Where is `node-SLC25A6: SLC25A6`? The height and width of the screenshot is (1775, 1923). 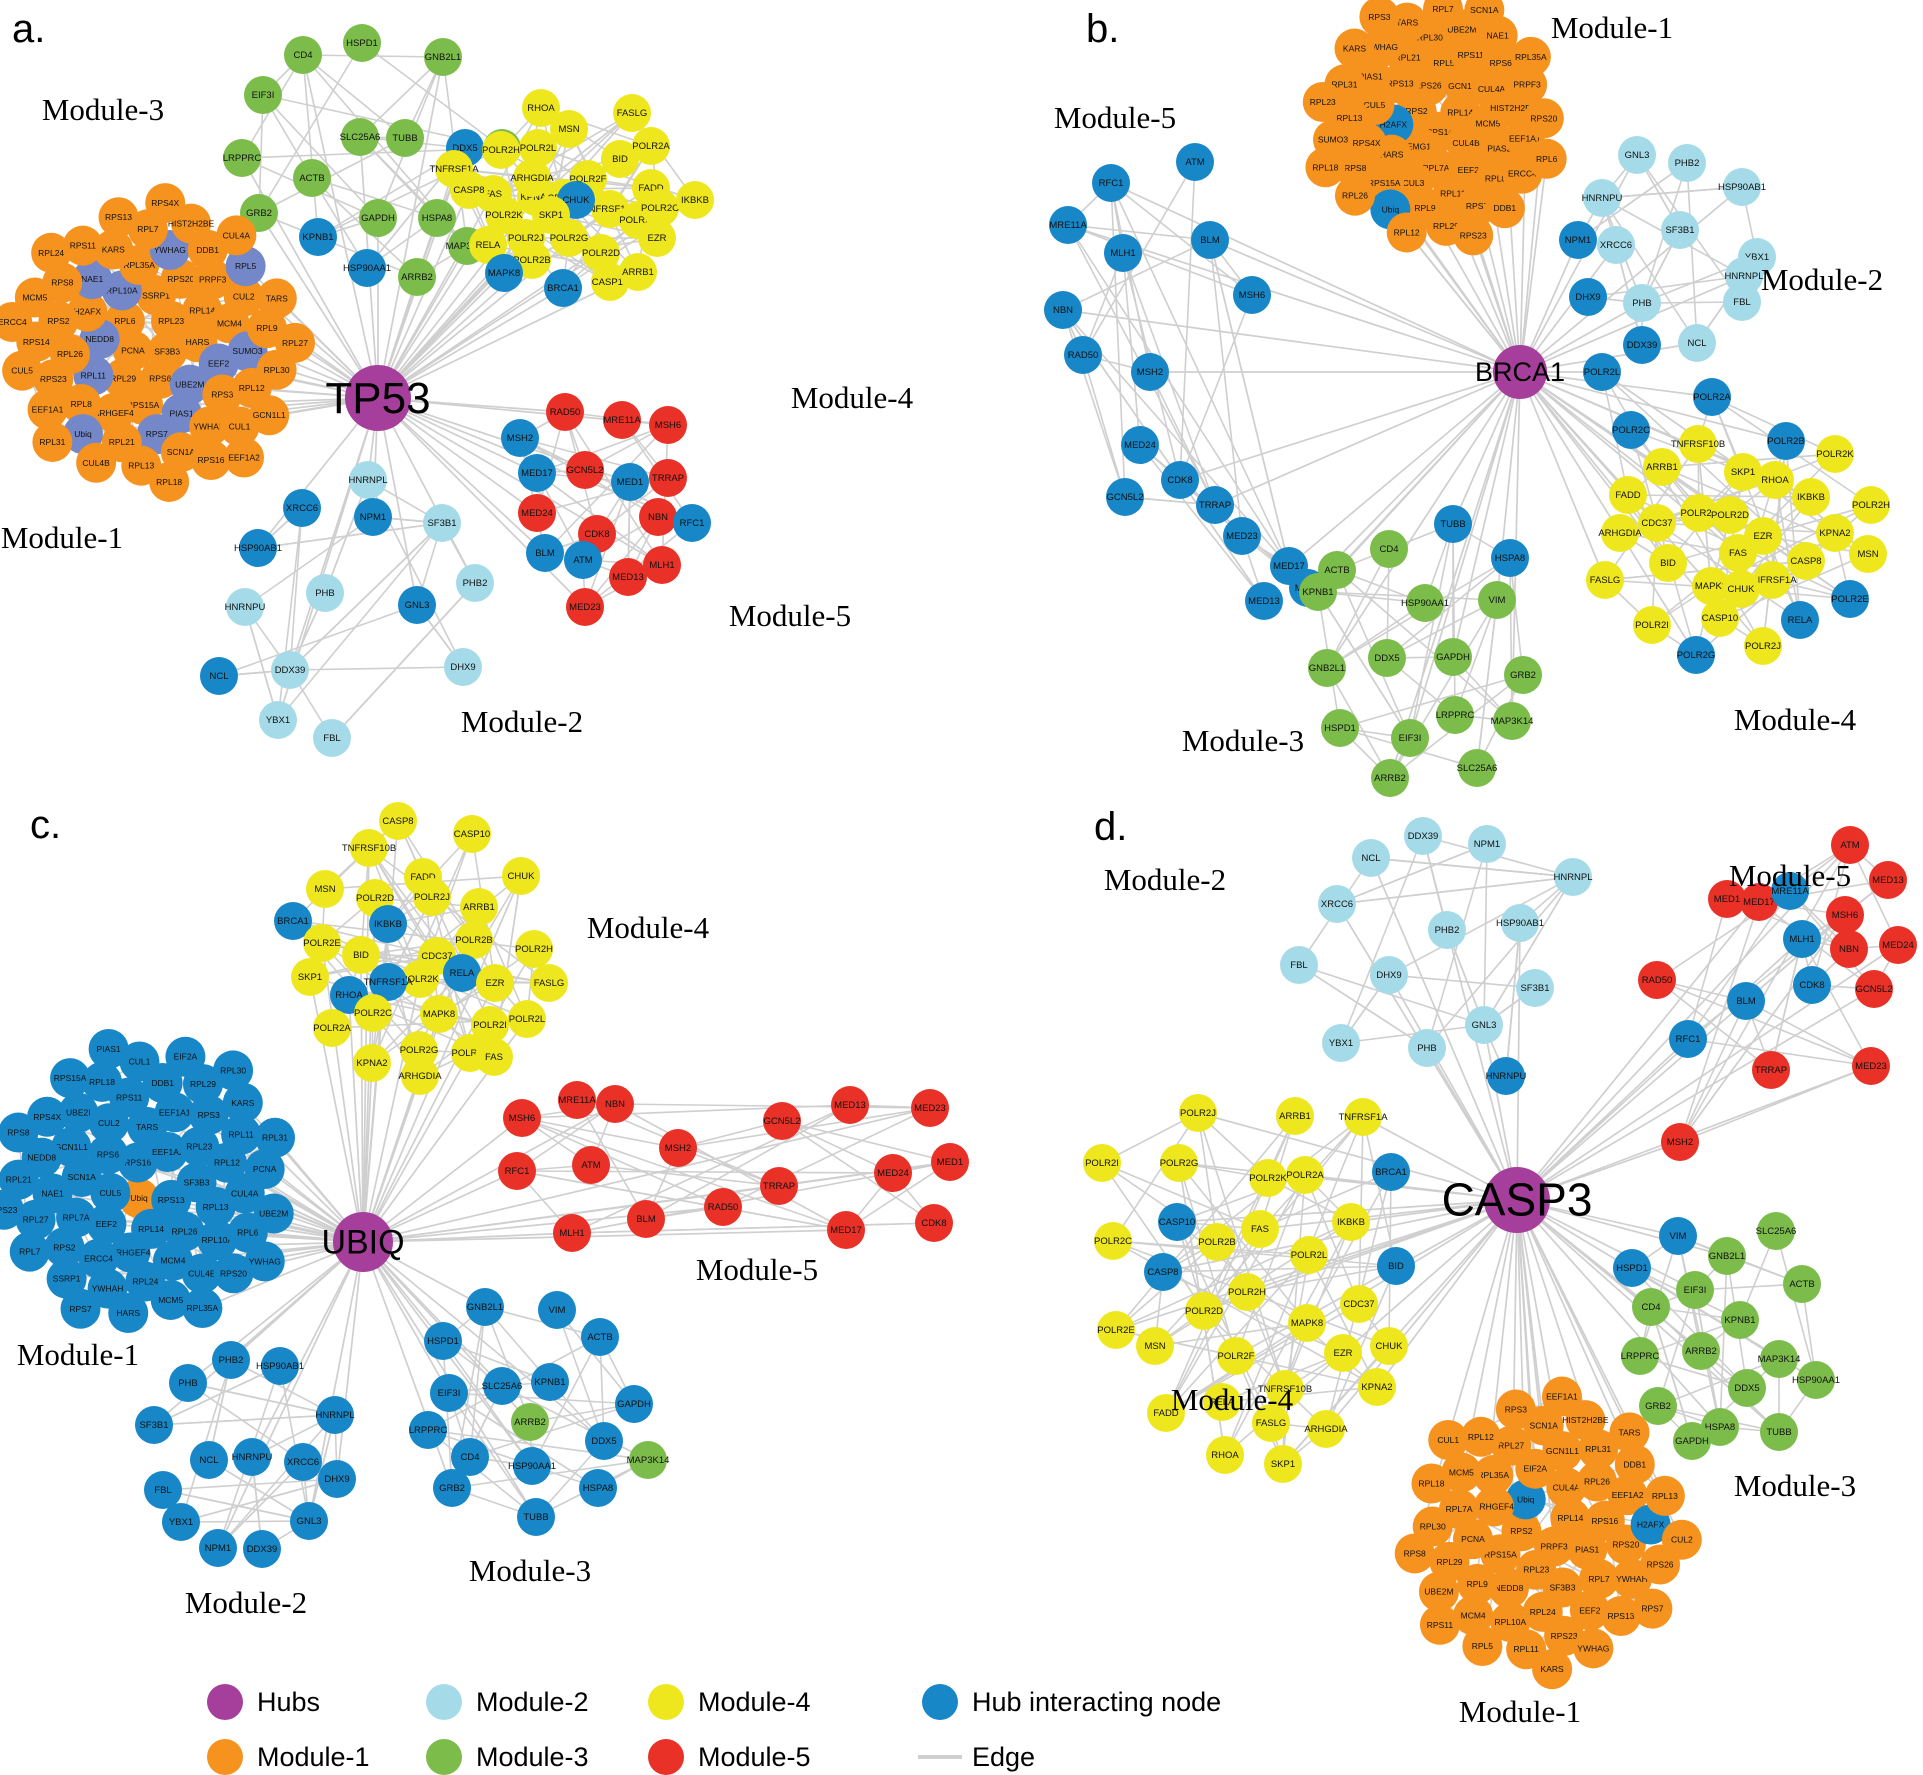 node-SLC25A6: SLC25A6 is located at coordinates (1776, 1231).